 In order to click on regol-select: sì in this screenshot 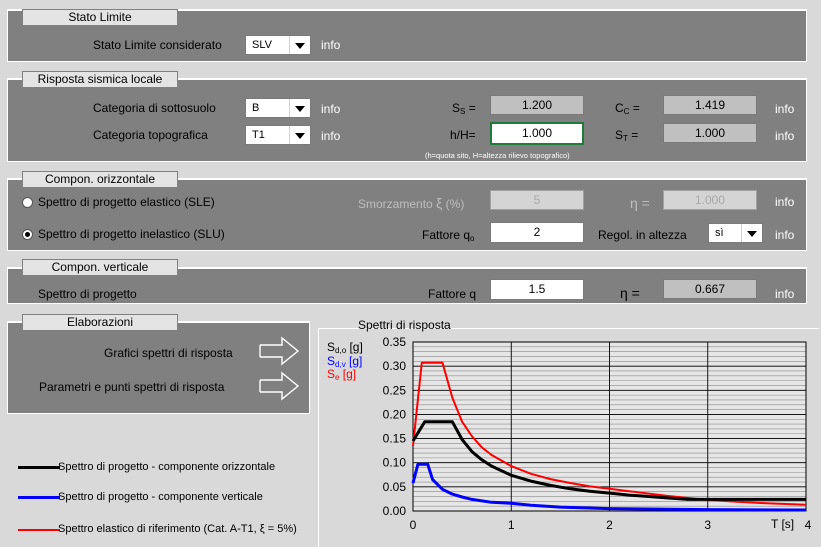, I will do `click(735, 233)`.